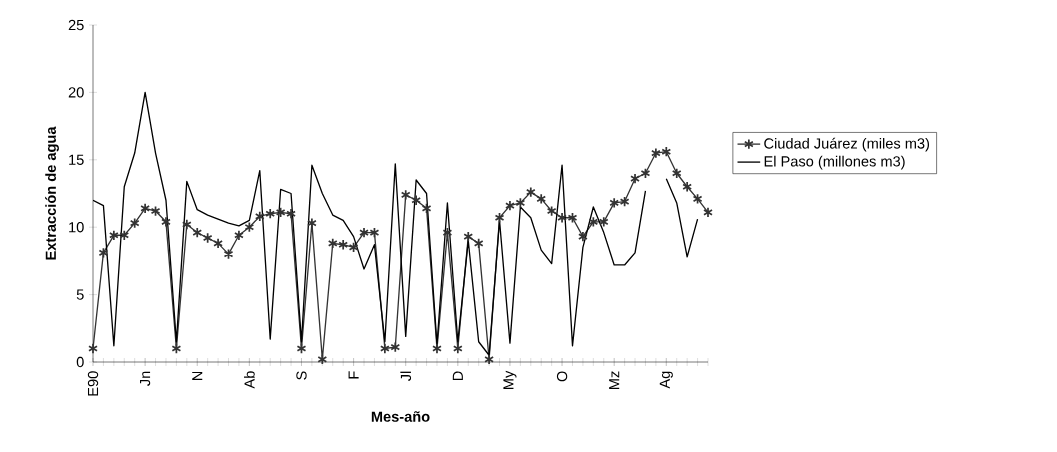  Describe the element at coordinates (76, 92) in the screenshot. I see `y-tick-label: 20` at that location.